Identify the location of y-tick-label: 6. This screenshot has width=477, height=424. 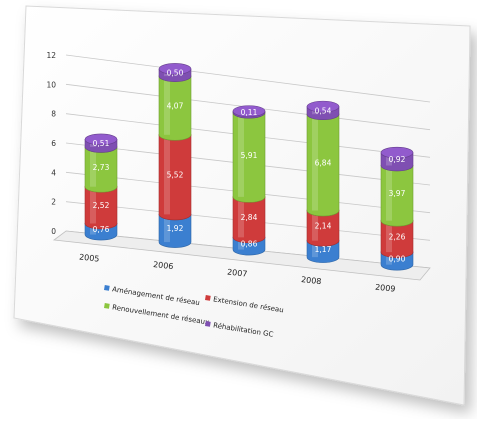
(53, 143).